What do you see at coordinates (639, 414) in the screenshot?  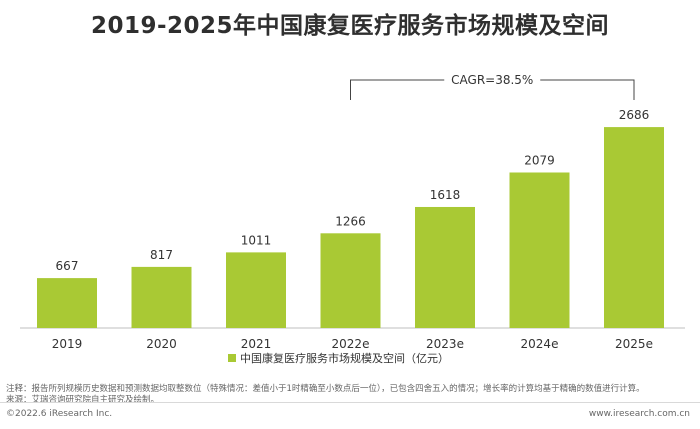 I see `website: www.iresearch.com.cn` at bounding box center [639, 414].